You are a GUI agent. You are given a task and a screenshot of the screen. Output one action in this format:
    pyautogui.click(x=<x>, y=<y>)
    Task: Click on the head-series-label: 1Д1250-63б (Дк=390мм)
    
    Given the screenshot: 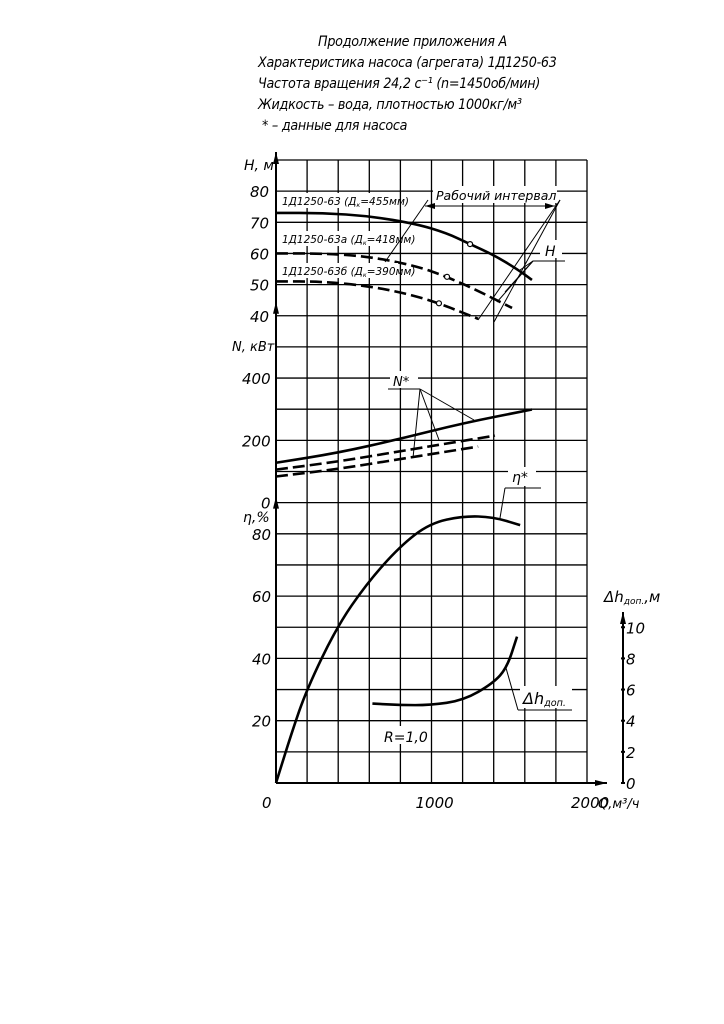 What is the action you would take?
    pyautogui.click(x=348, y=272)
    